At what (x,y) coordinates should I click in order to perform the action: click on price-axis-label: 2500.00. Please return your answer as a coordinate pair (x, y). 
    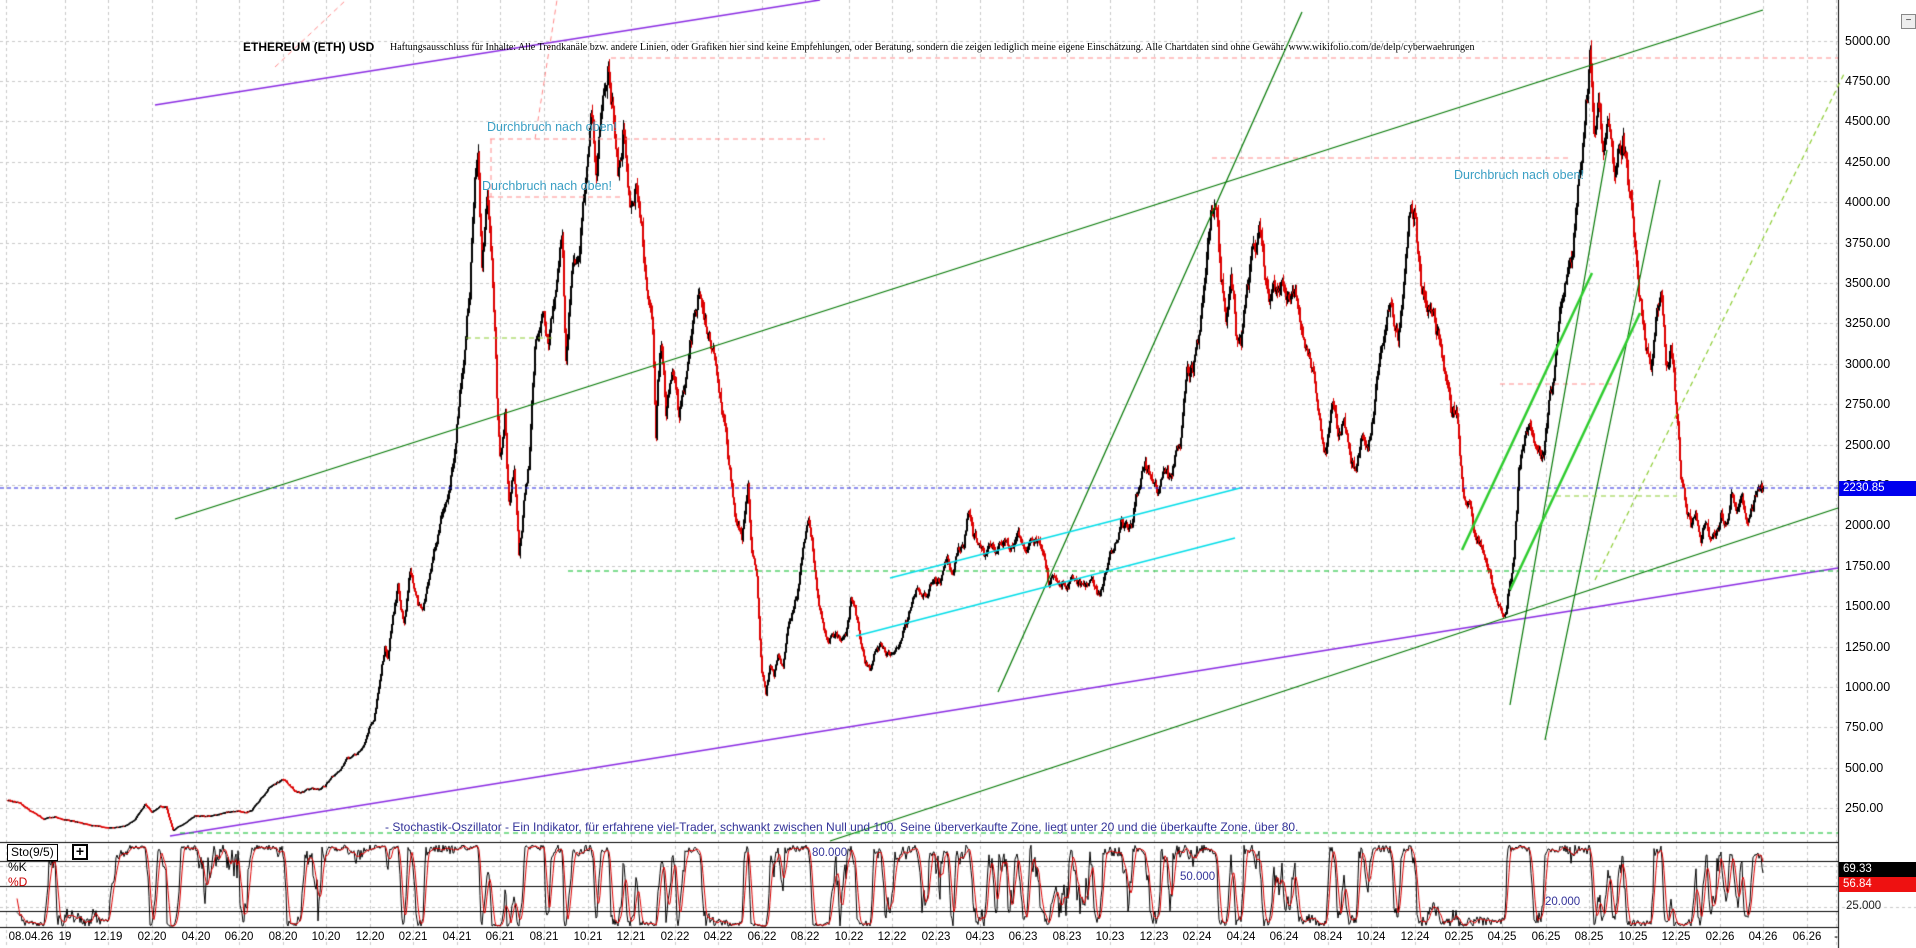
    Looking at the image, I should click on (1868, 444).